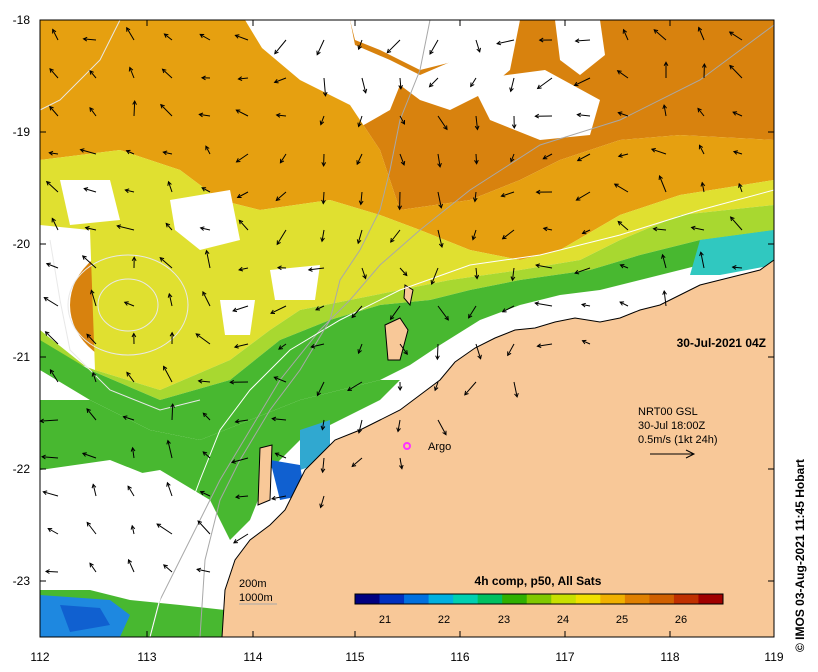 The width and height of the screenshot is (818, 672). What do you see at coordinates (427, 447) in the screenshot?
I see `argo-marker: Argo` at bounding box center [427, 447].